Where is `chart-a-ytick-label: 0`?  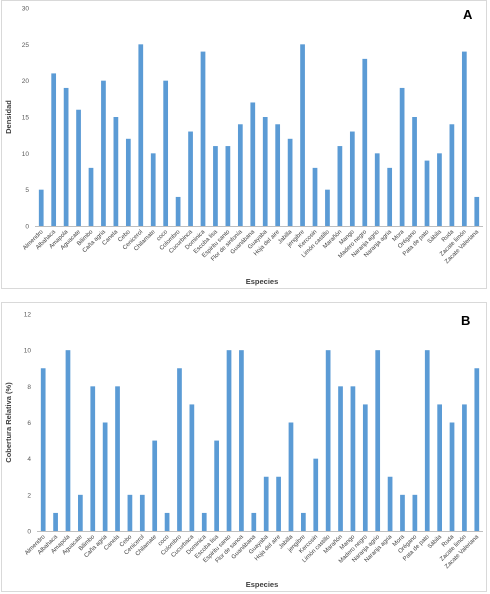 chart-a-ytick-label: 0 is located at coordinates (27, 227).